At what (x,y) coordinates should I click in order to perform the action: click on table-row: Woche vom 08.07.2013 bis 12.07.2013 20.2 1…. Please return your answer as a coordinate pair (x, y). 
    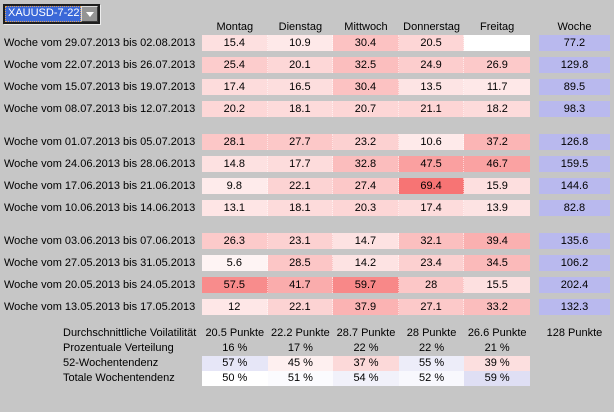
    Looking at the image, I should click on (307, 109).